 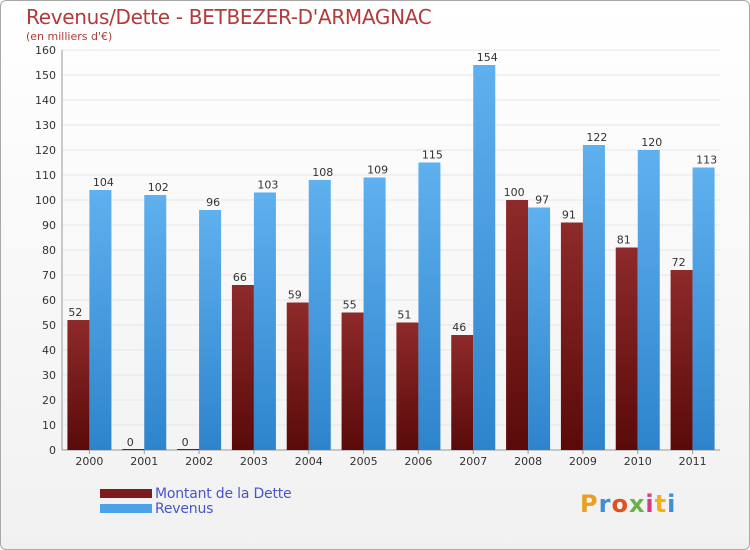 What do you see at coordinates (144, 461) in the screenshot?
I see `x-tick-label: 2001` at bounding box center [144, 461].